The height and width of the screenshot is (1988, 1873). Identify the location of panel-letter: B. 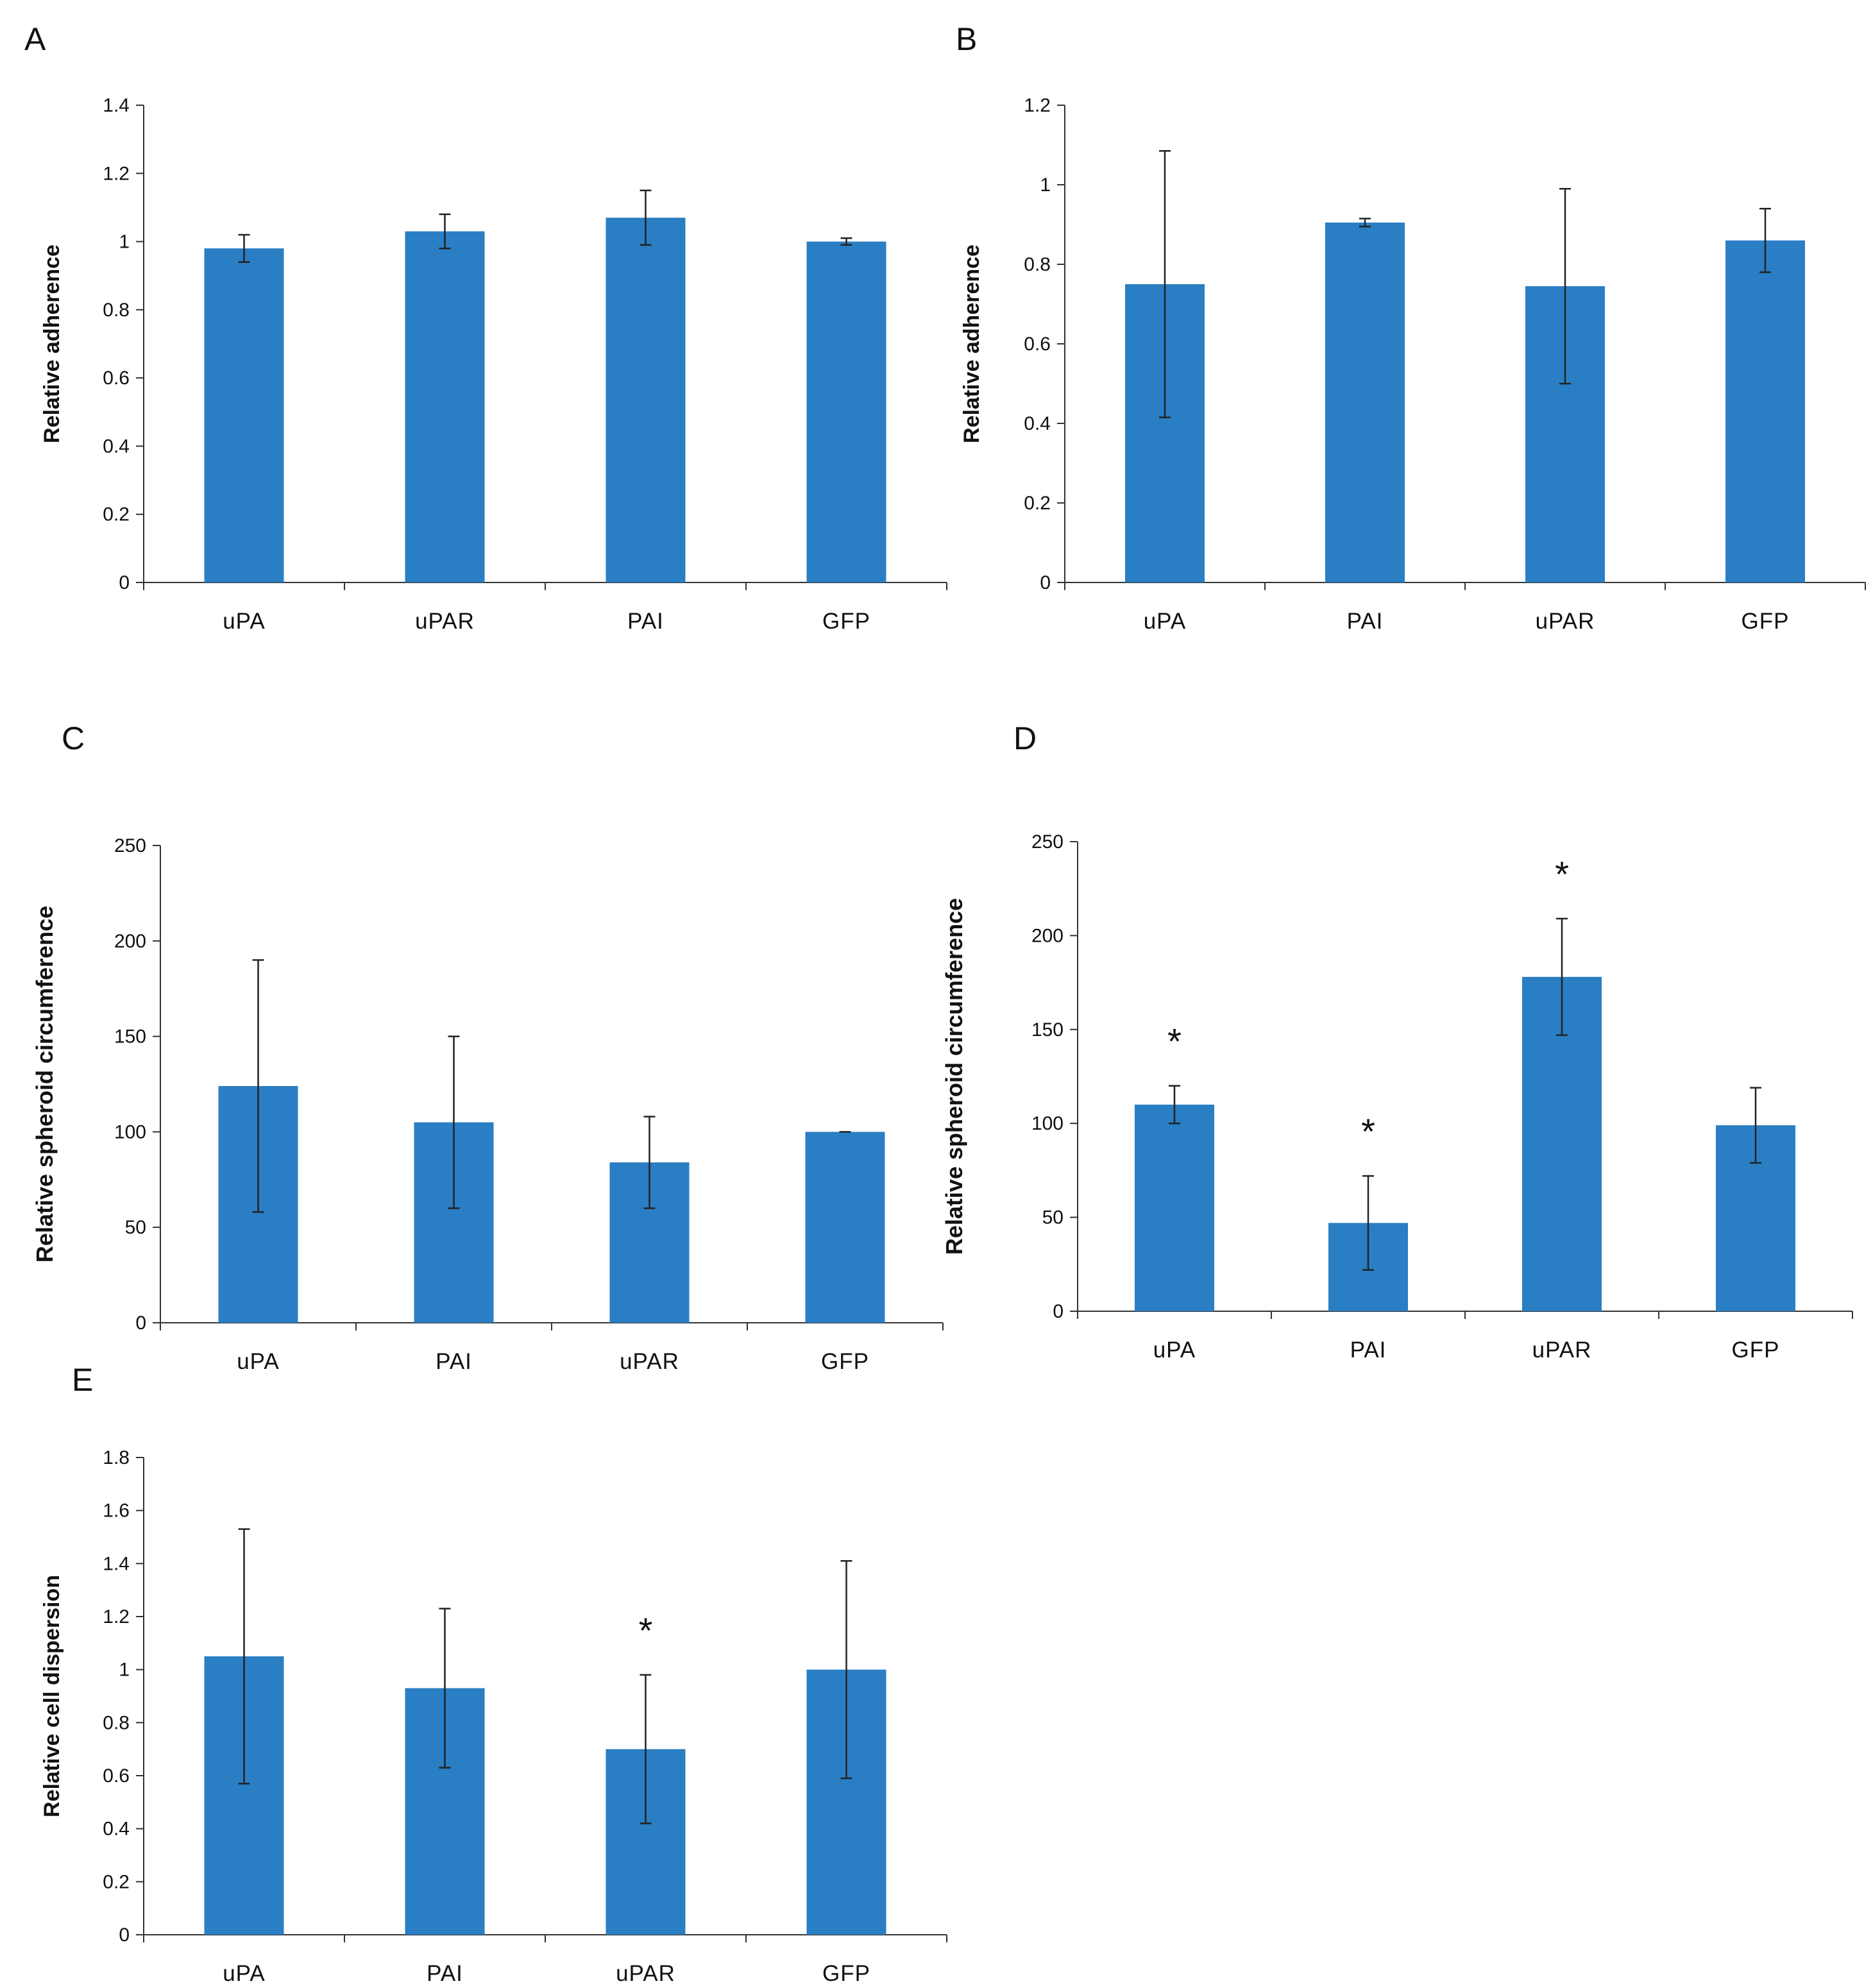
(967, 39).